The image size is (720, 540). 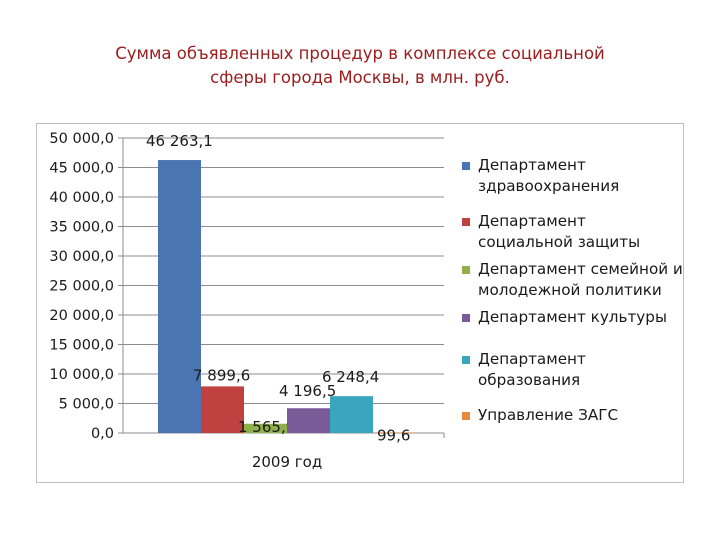 I want to click on legend-label-line: Управление ЗАГС, so click(x=548, y=415).